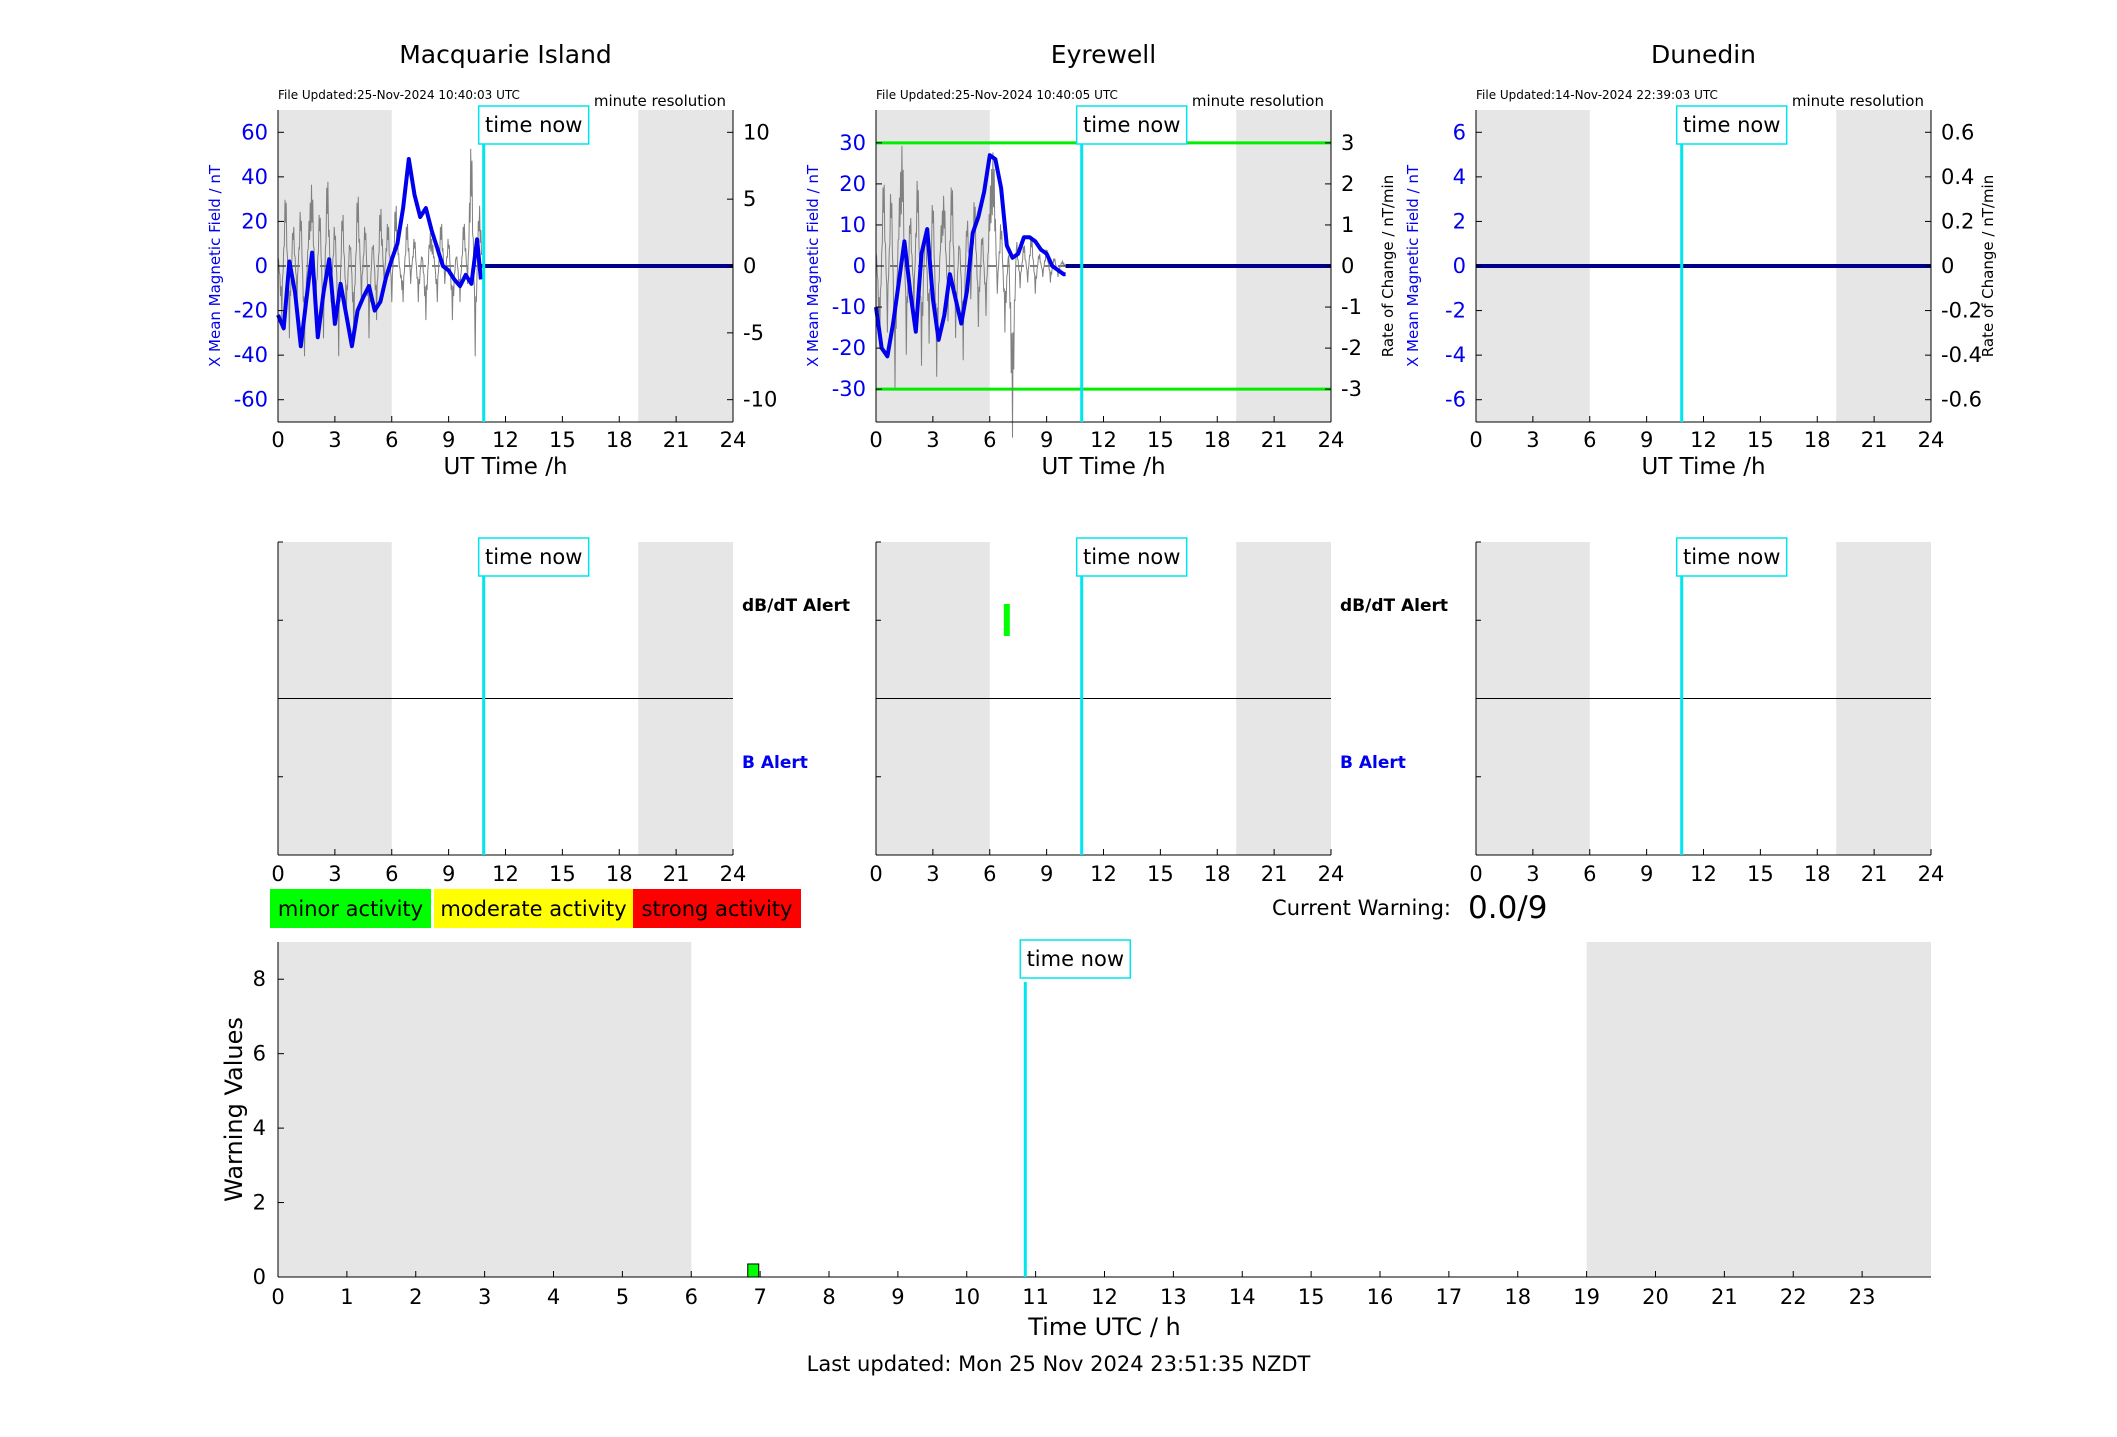 The height and width of the screenshot is (1437, 2117). Describe the element at coordinates (1351, 389) in the screenshot. I see `y-right-tick-label: -3` at that location.